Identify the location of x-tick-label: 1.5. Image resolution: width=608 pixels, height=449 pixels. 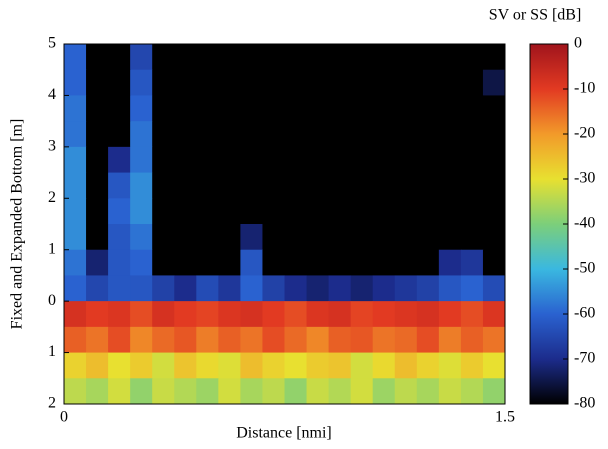
(505, 417).